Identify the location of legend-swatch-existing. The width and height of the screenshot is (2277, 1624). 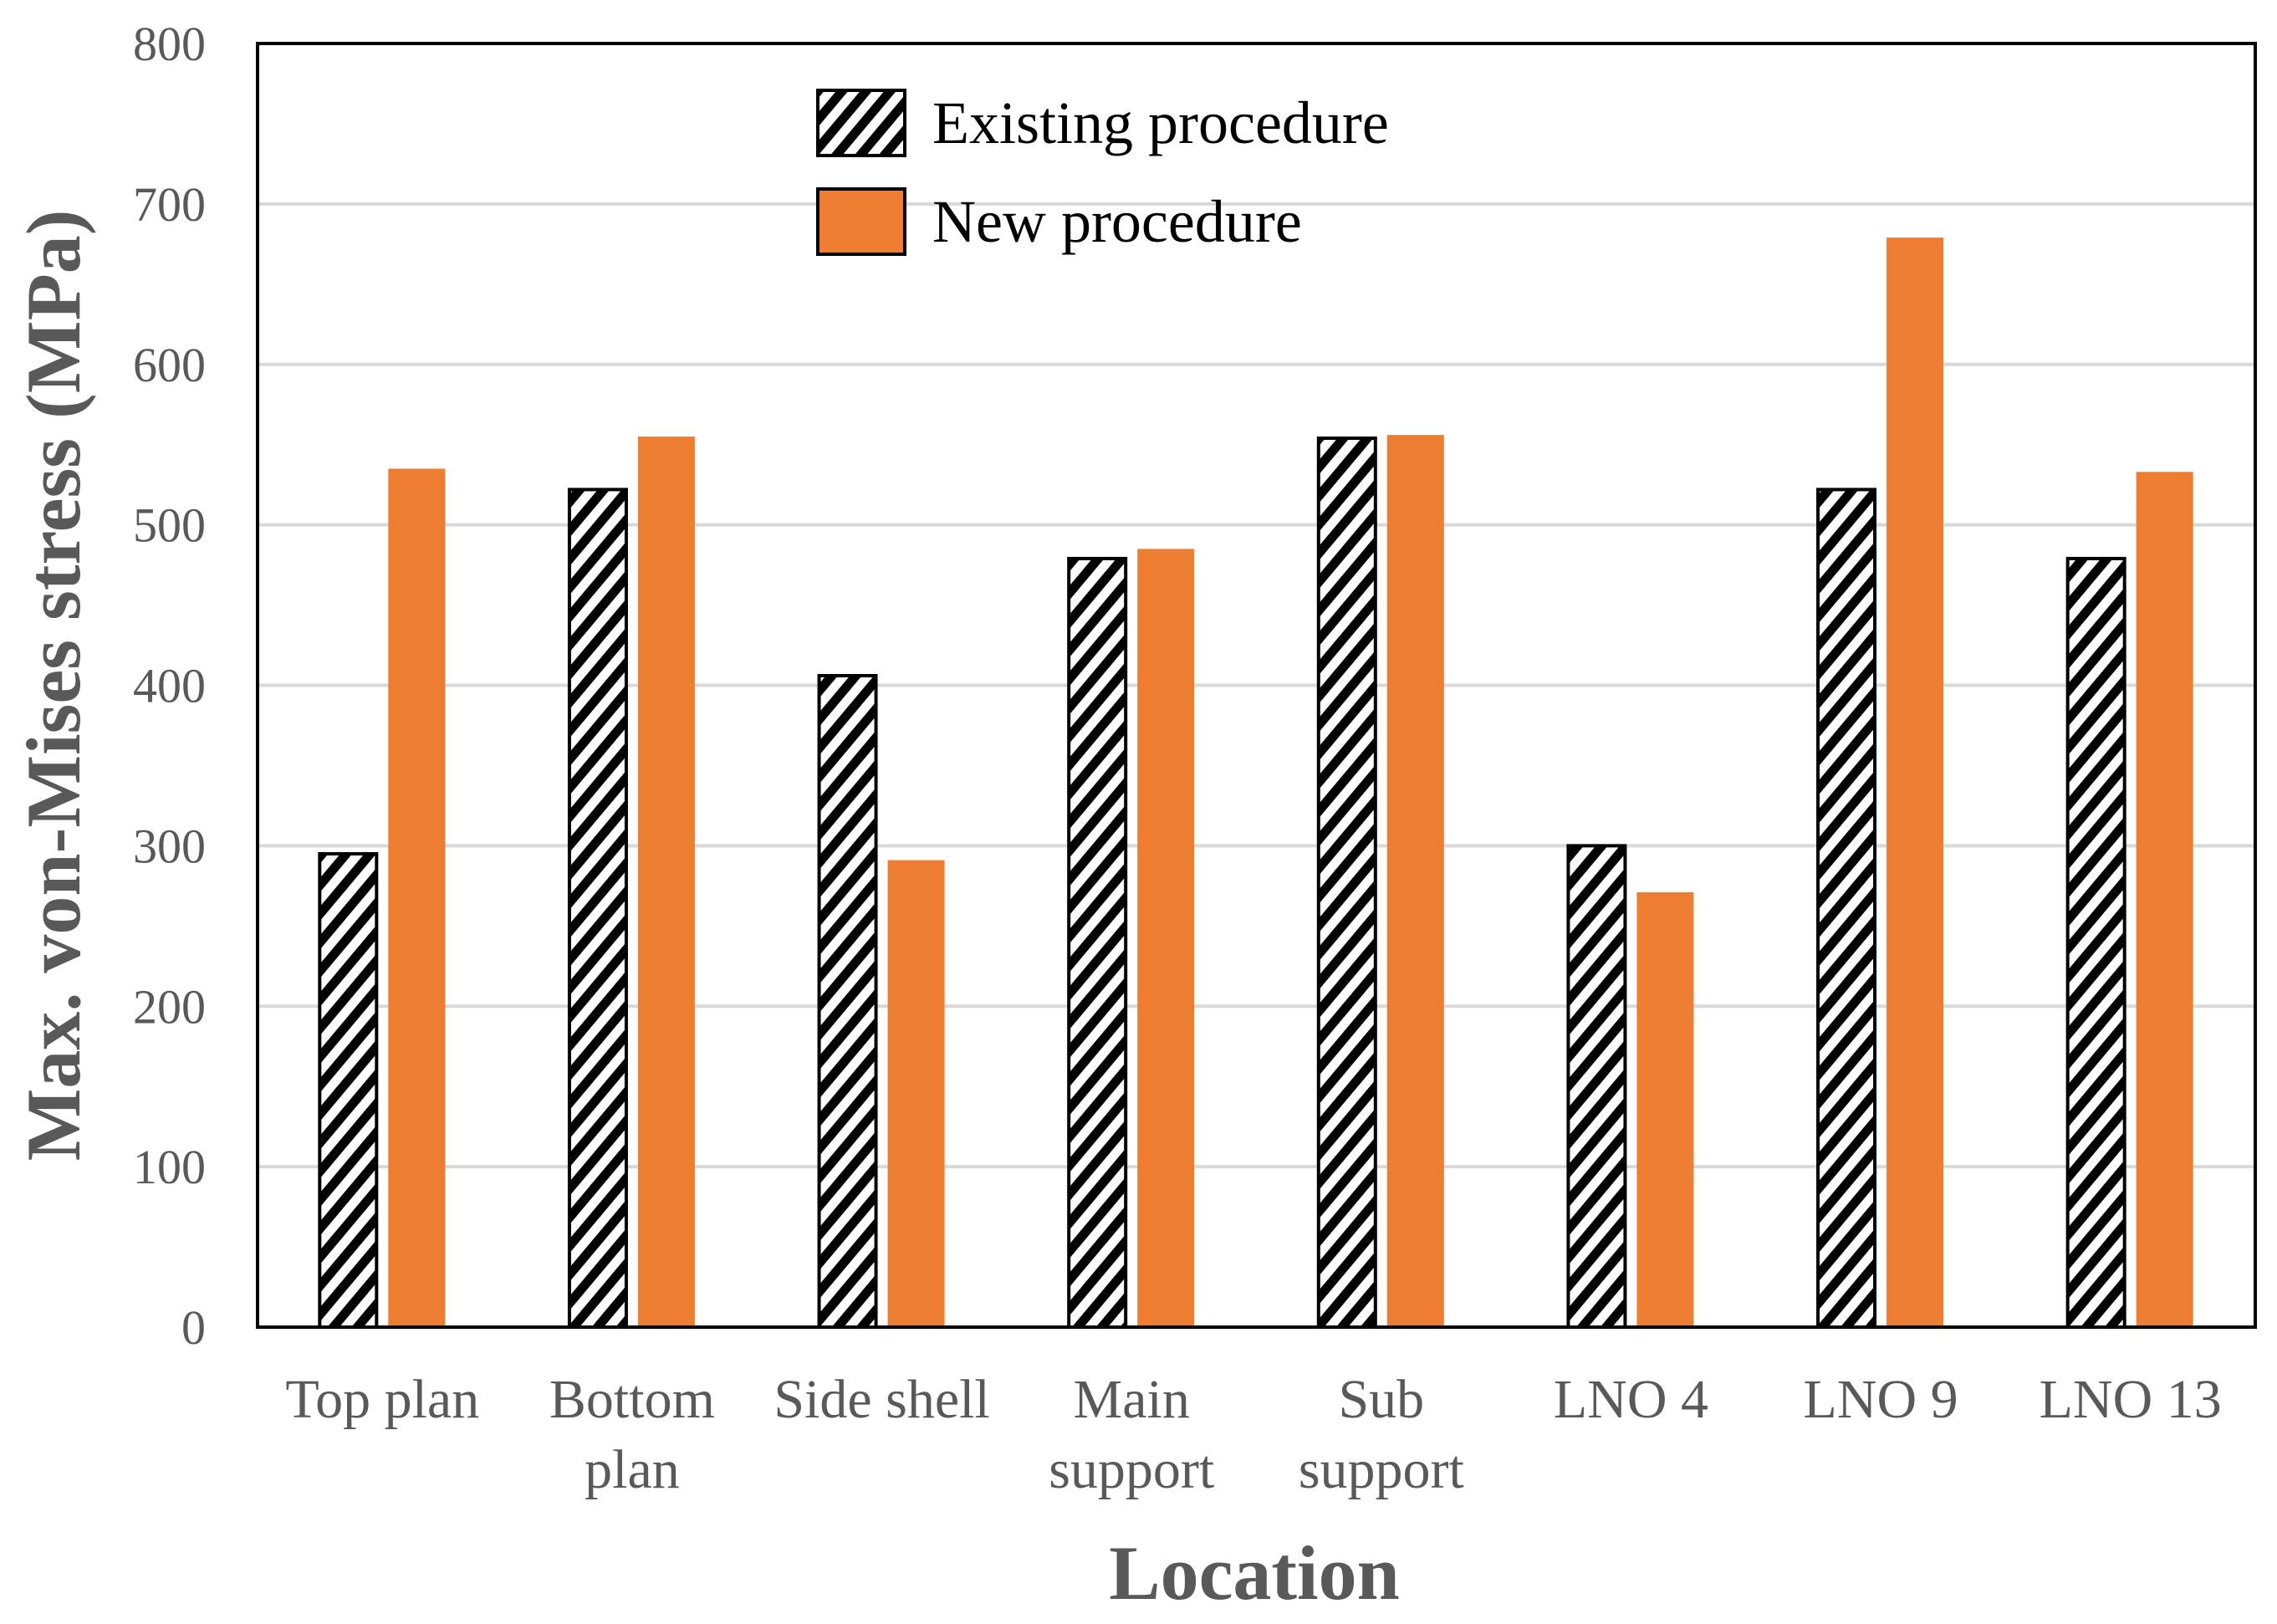
(861, 123).